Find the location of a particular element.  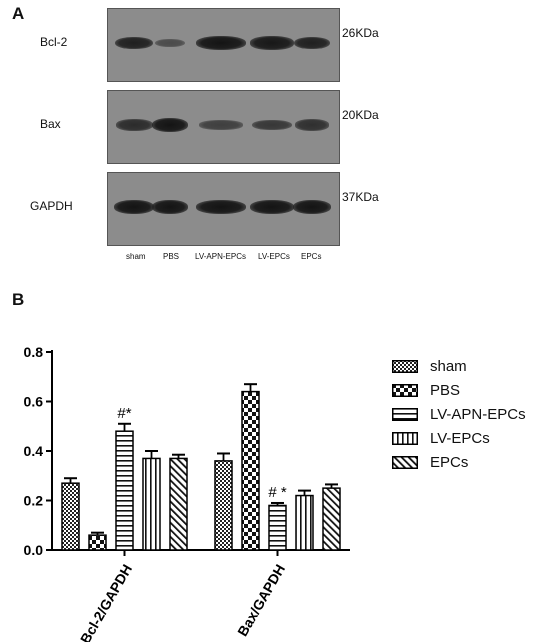

y-tick-label: 0.4 is located at coordinates (34, 451).